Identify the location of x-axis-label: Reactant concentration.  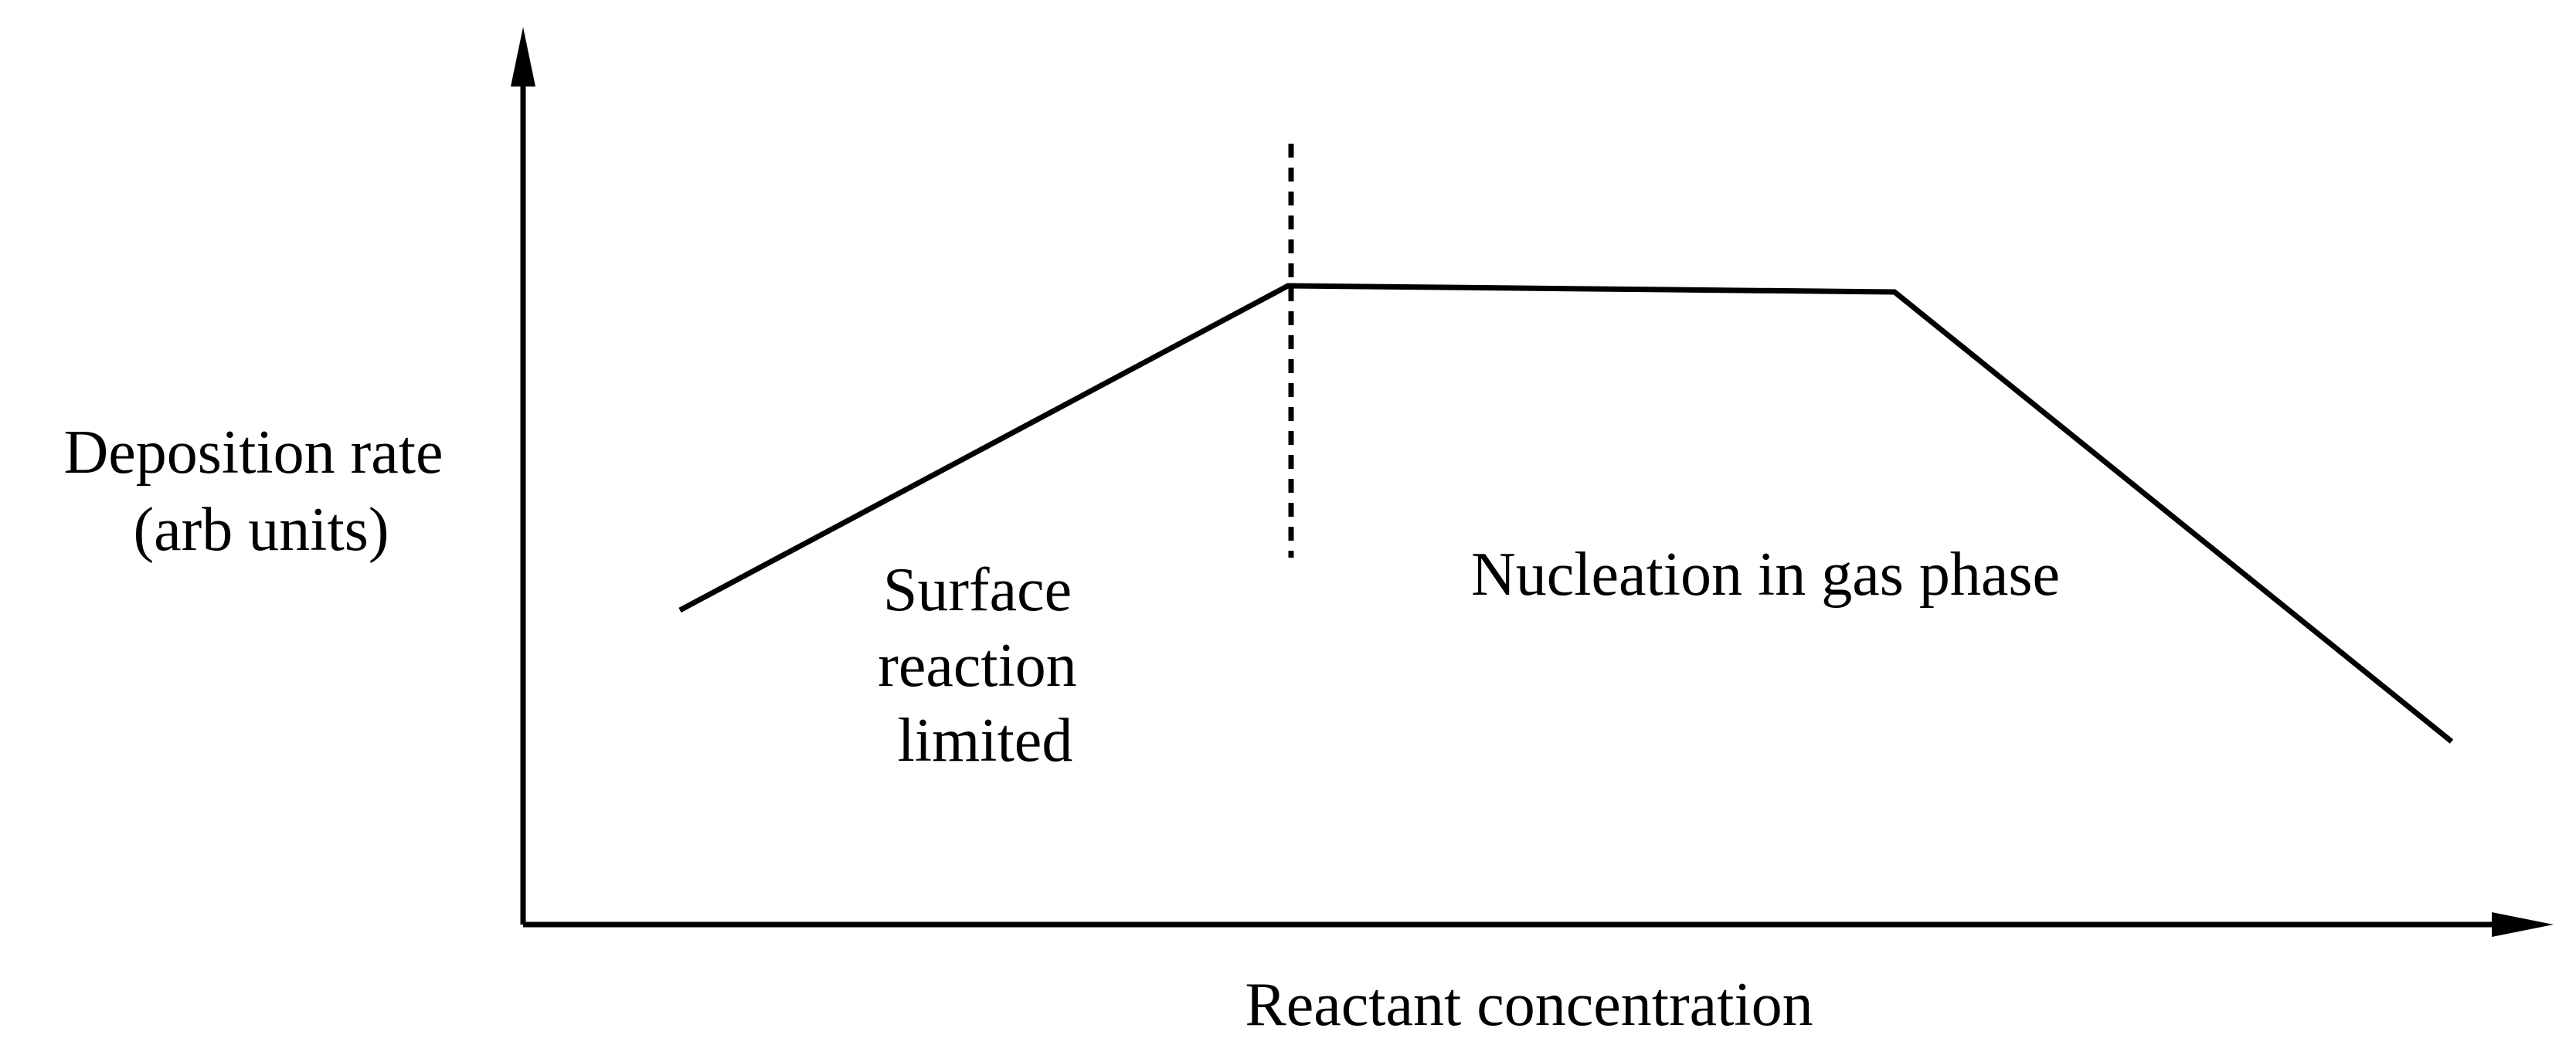
(1529, 1005).